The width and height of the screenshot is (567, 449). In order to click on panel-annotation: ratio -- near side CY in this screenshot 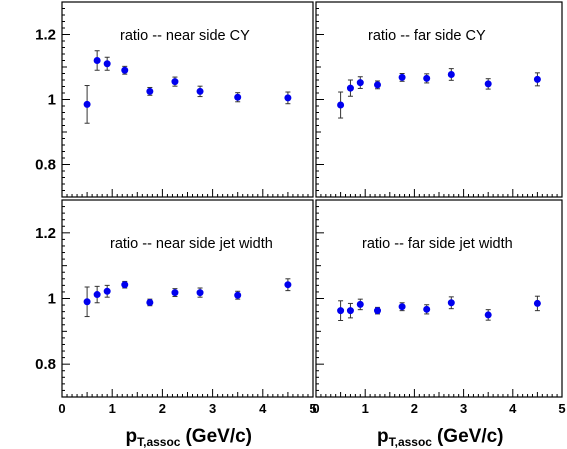, I will do `click(185, 36)`.